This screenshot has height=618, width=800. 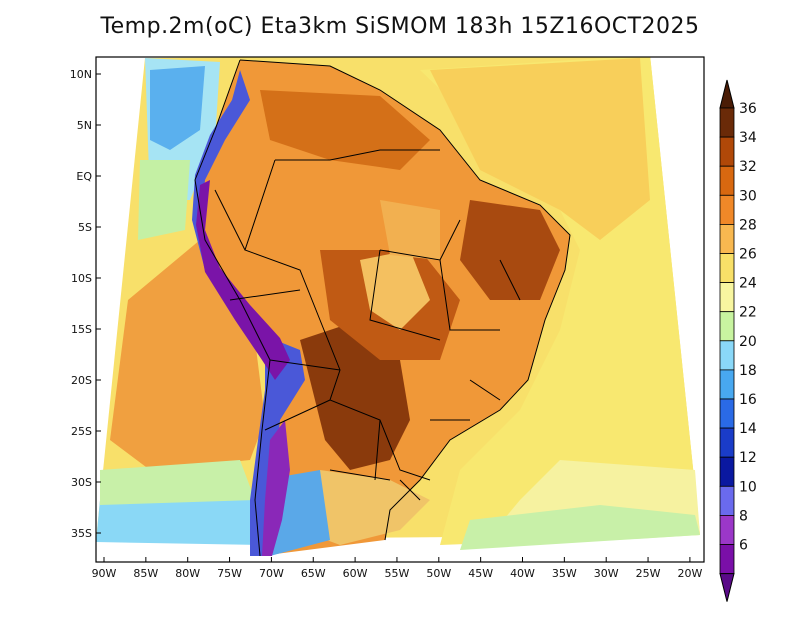 What do you see at coordinates (84, 125) in the screenshot?
I see `lat-label: 5N` at bounding box center [84, 125].